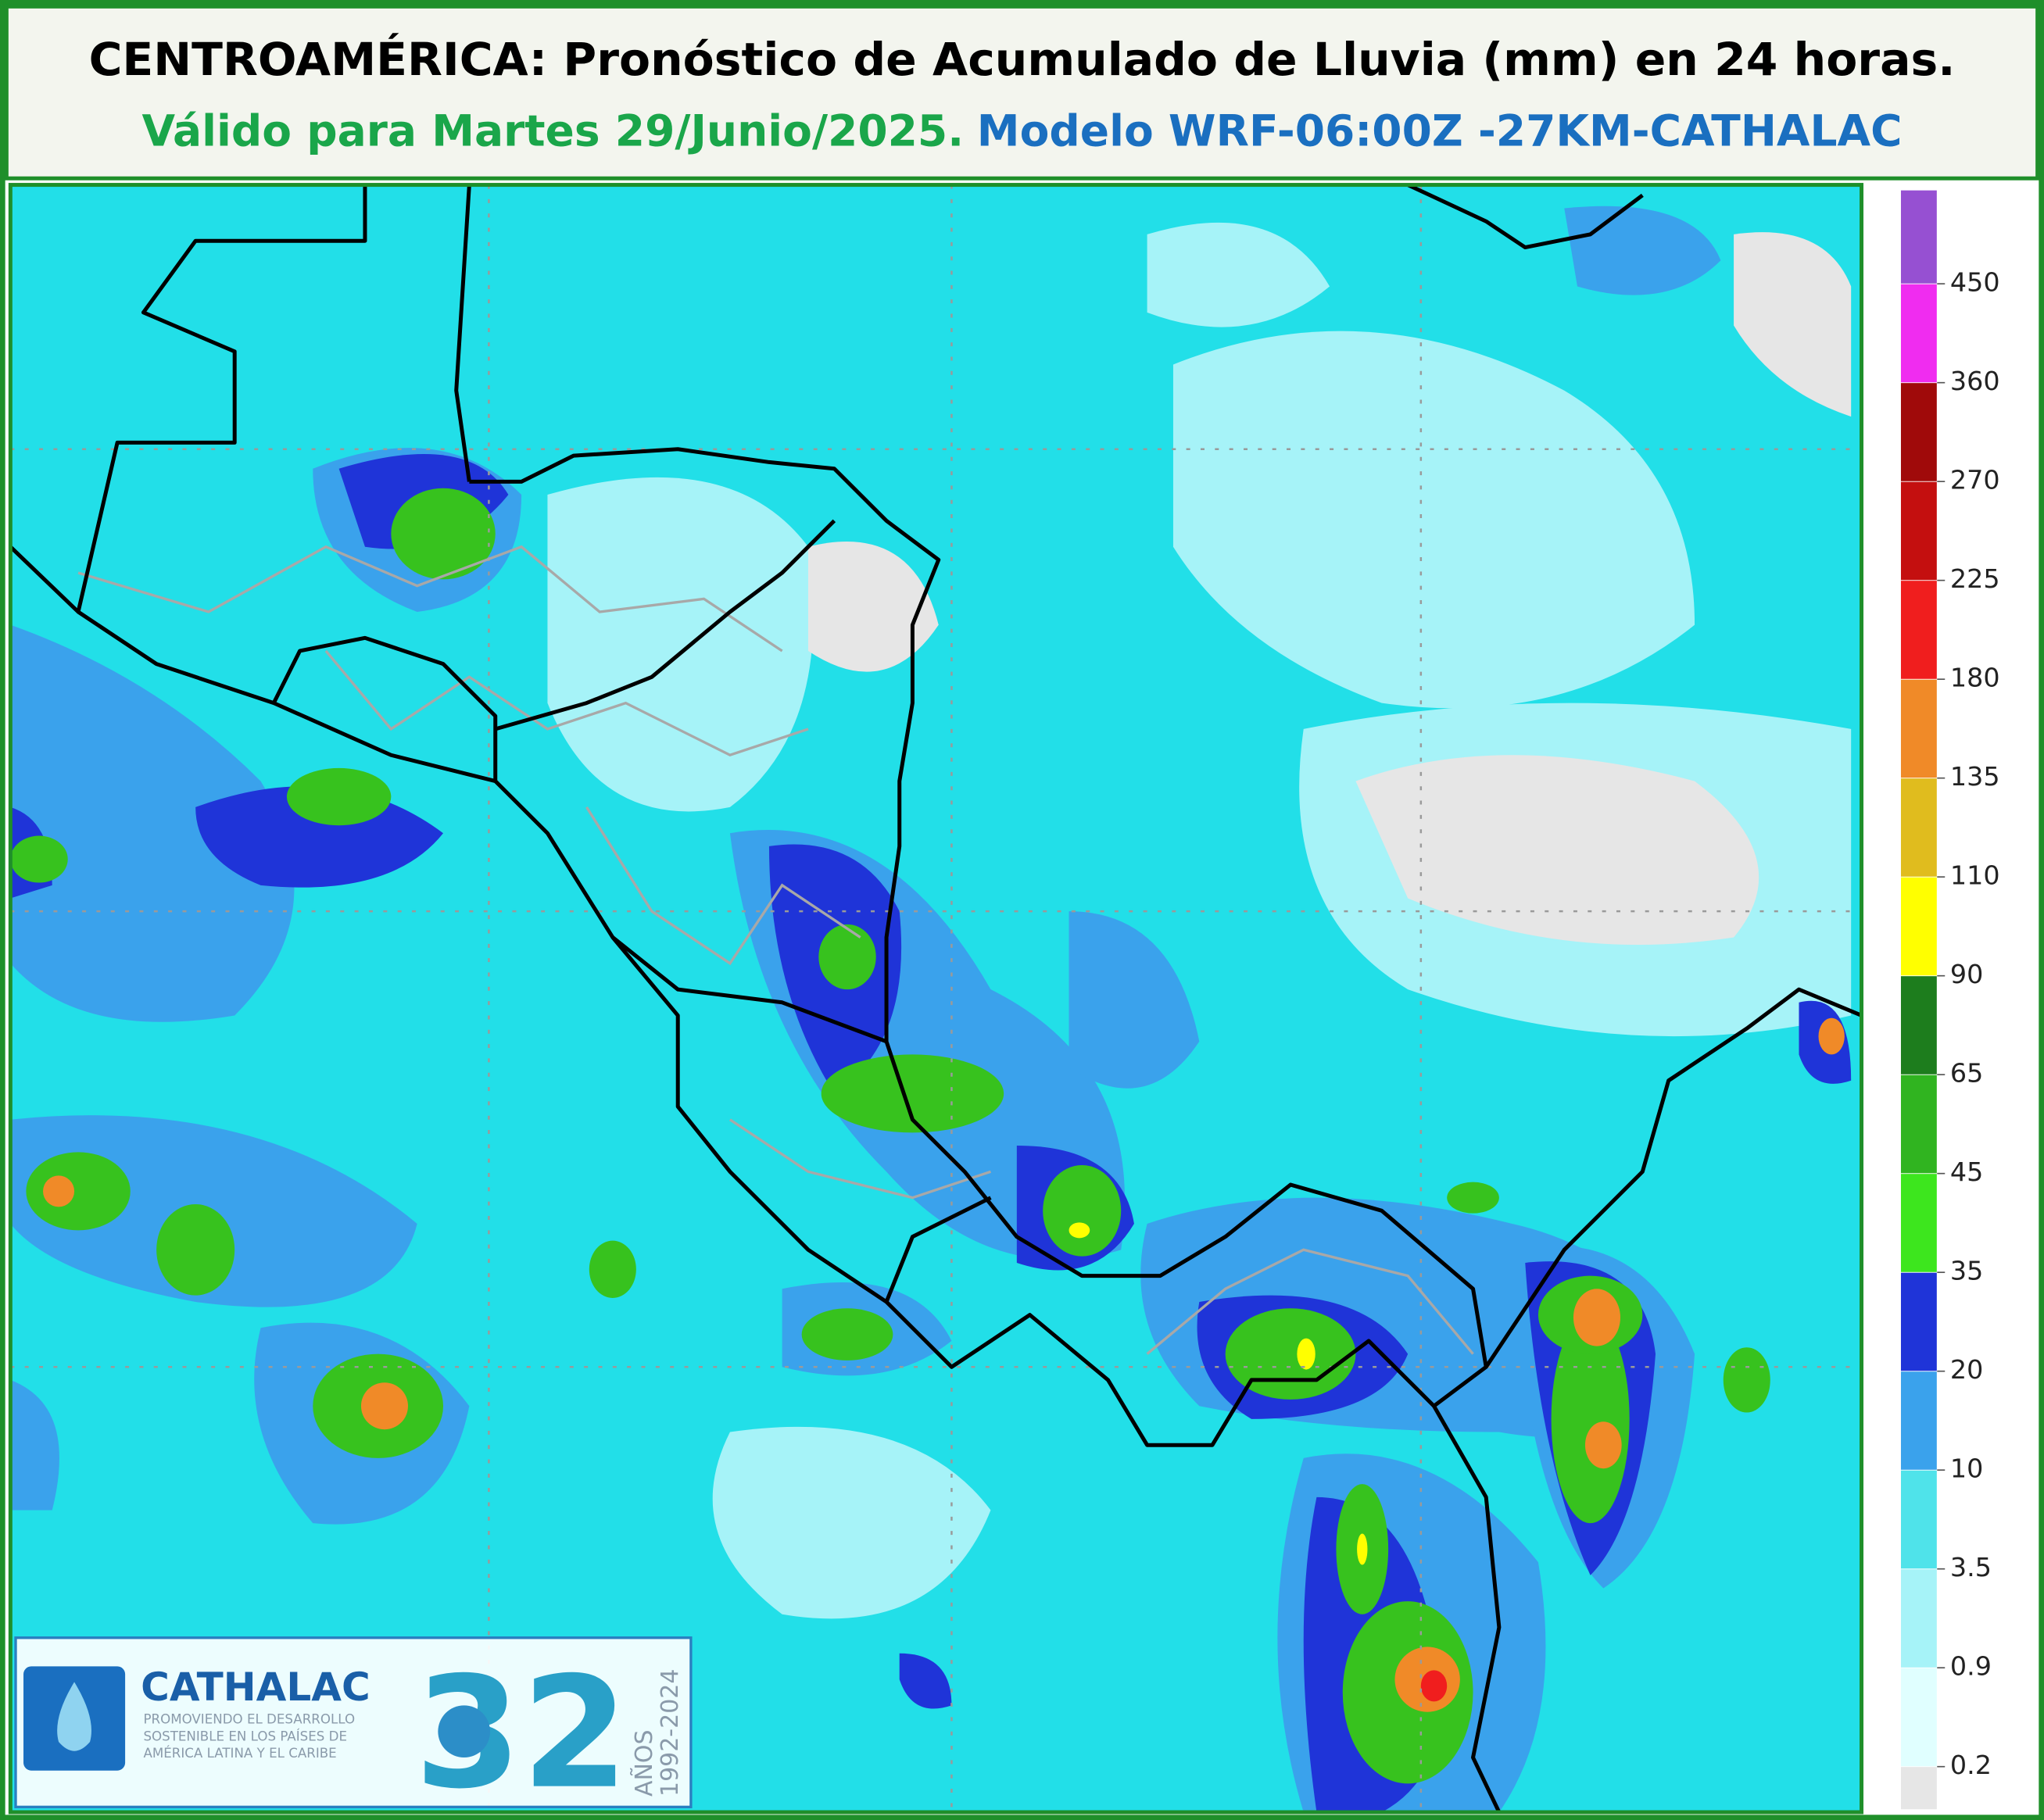 The height and width of the screenshot is (1820, 2044). What do you see at coordinates (1975, 480) in the screenshot?
I see `colorbar-label: 270` at bounding box center [1975, 480].